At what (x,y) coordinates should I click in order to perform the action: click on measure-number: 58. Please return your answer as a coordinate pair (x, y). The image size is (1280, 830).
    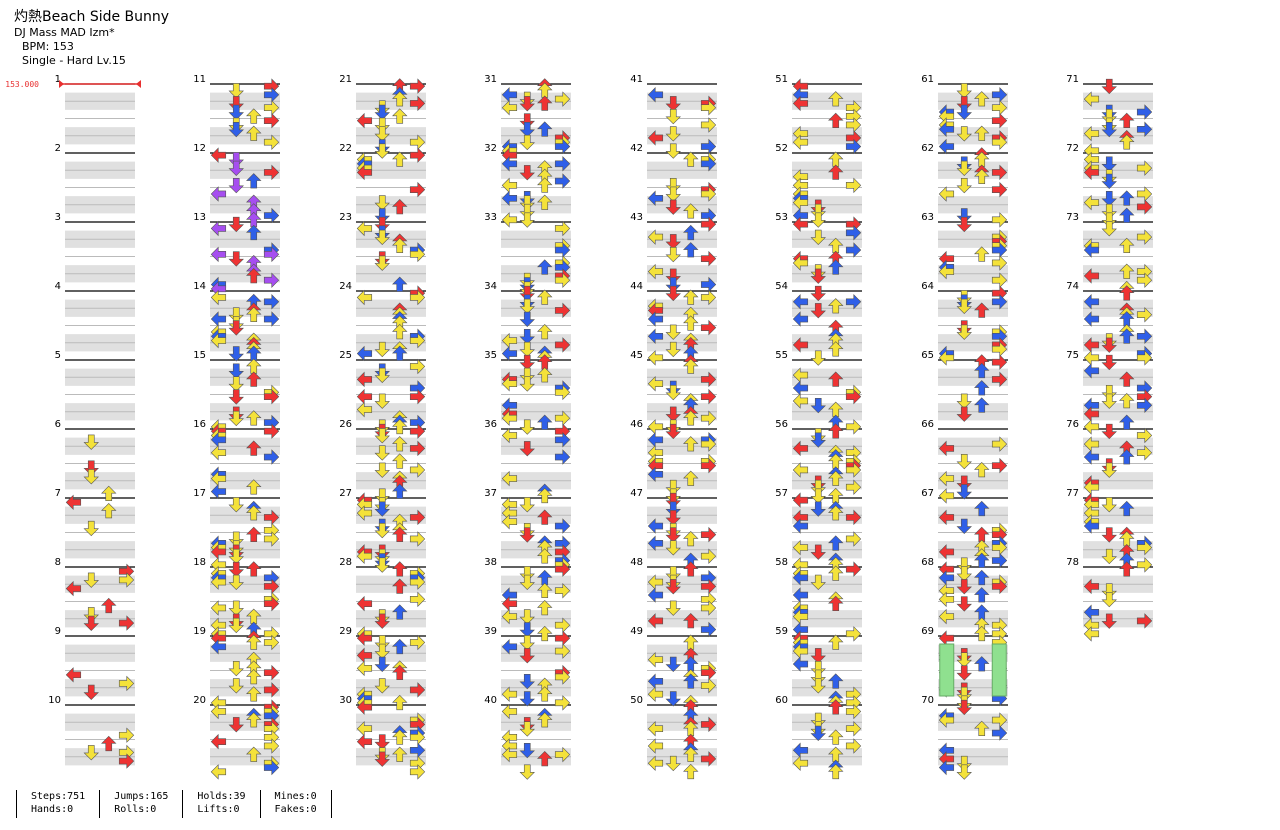
    Looking at the image, I should click on (781, 562).